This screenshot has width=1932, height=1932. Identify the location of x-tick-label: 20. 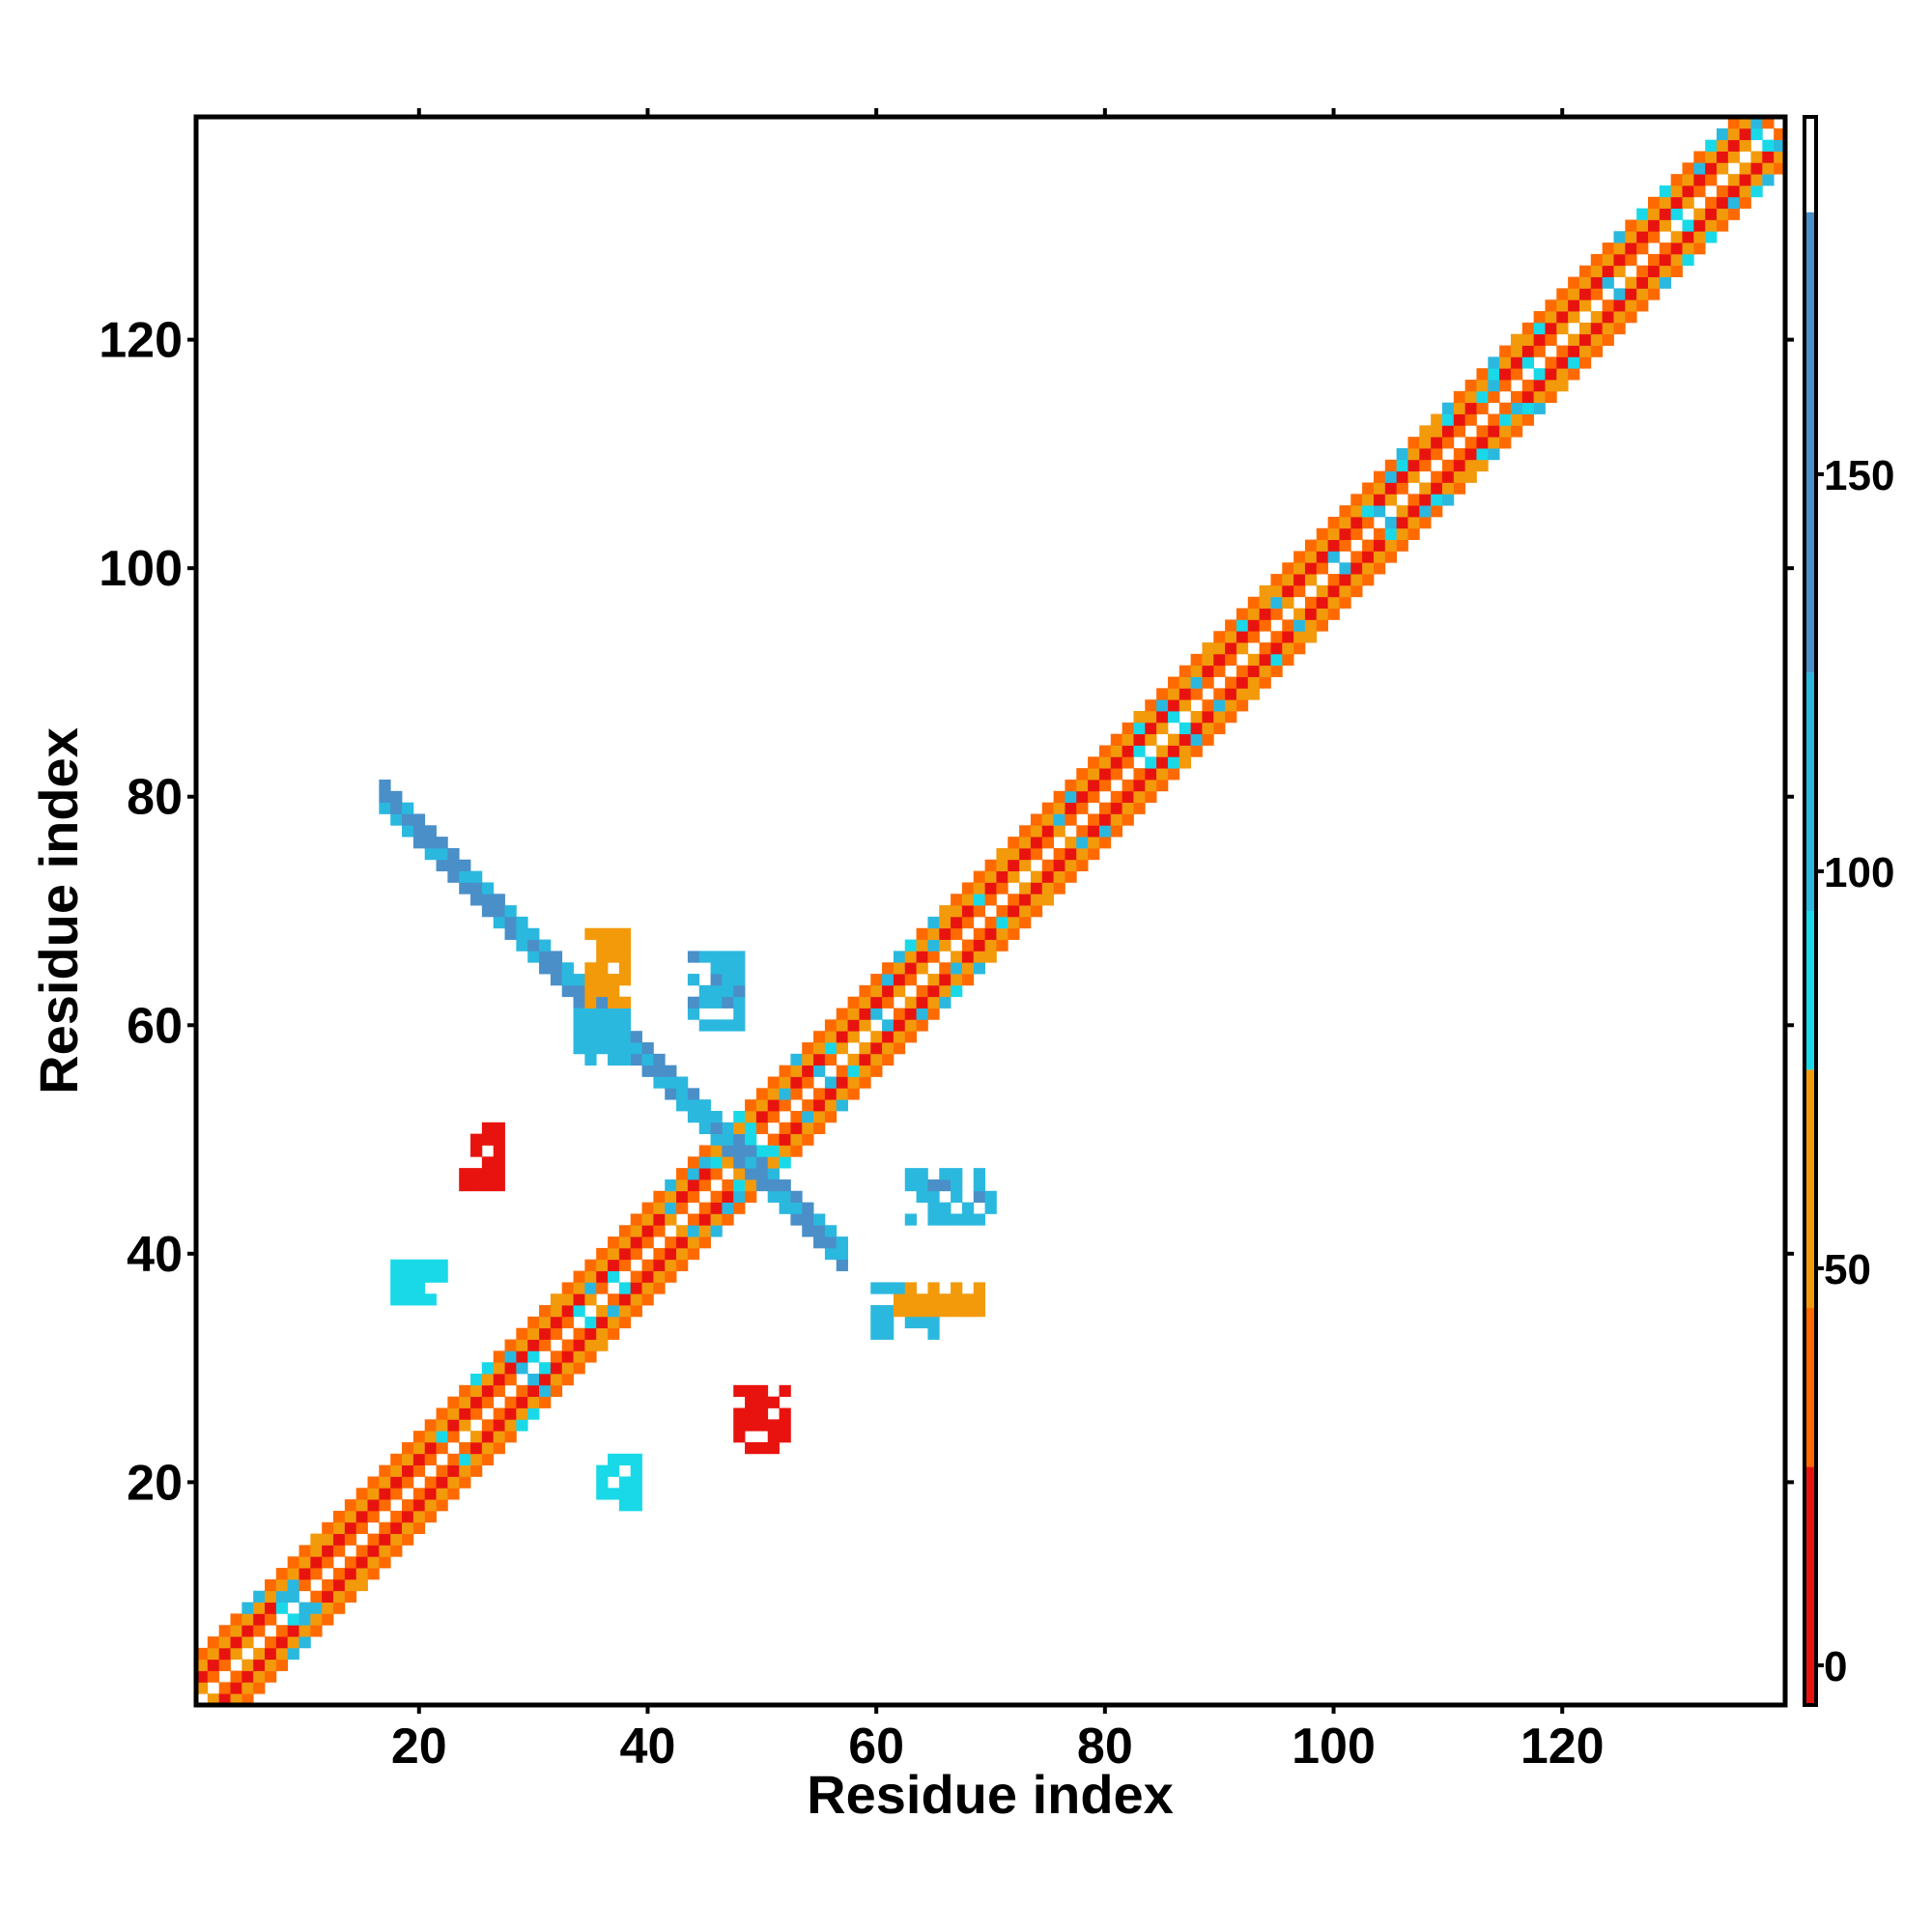
(419, 1747).